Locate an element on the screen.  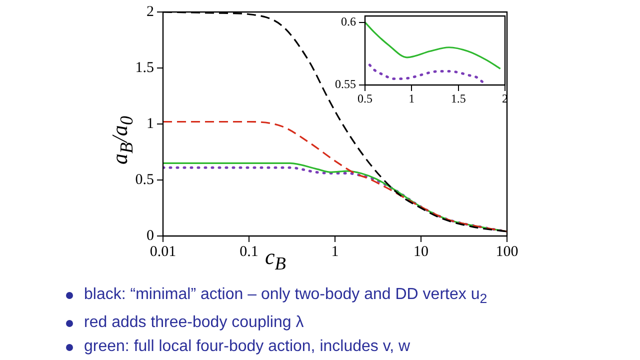
y-tick-label: 0 is located at coordinates (150, 236).